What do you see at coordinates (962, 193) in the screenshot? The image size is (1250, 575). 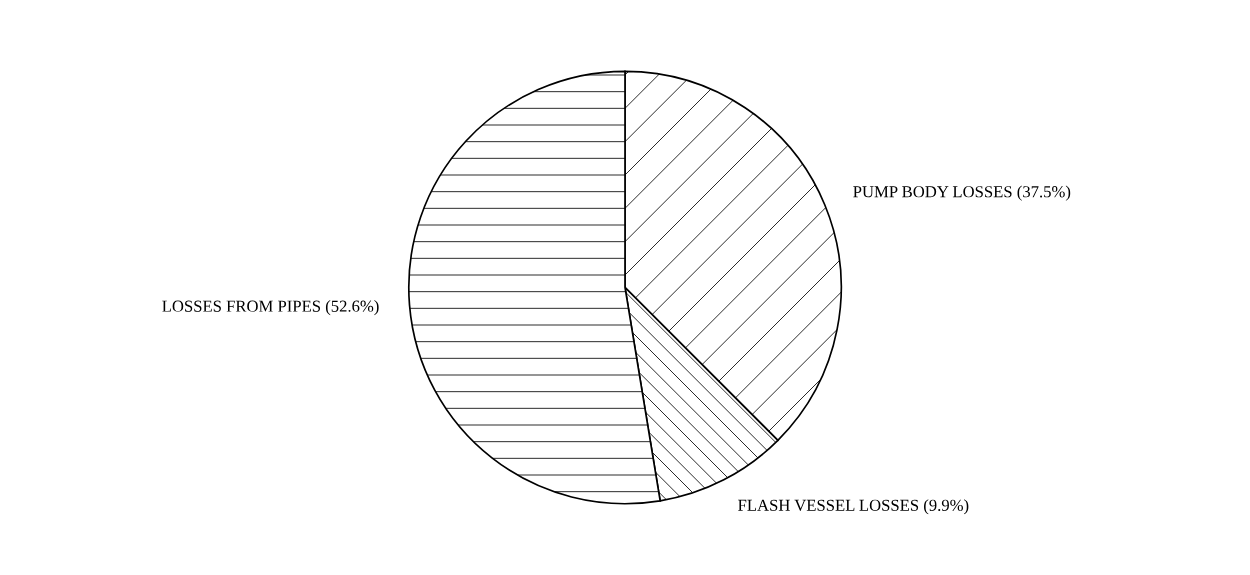 I see `slice-label: PUMP BODY LOSSES (37.5%)` at bounding box center [962, 193].